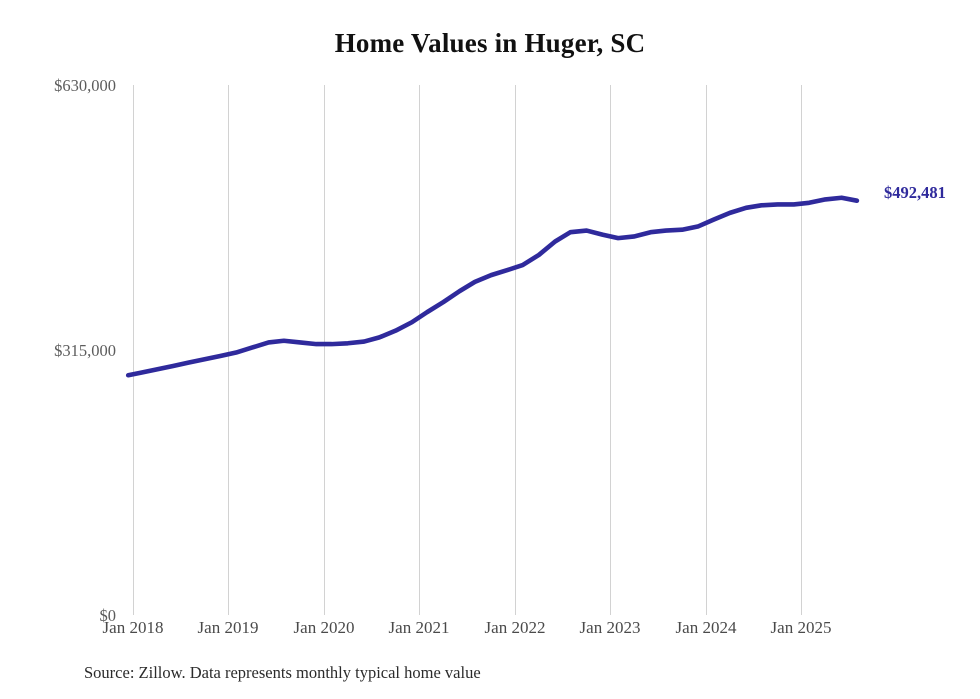 The height and width of the screenshot is (699, 980). Describe the element at coordinates (915, 192) in the screenshot. I see `end-value-annotation: $492,481` at that location.